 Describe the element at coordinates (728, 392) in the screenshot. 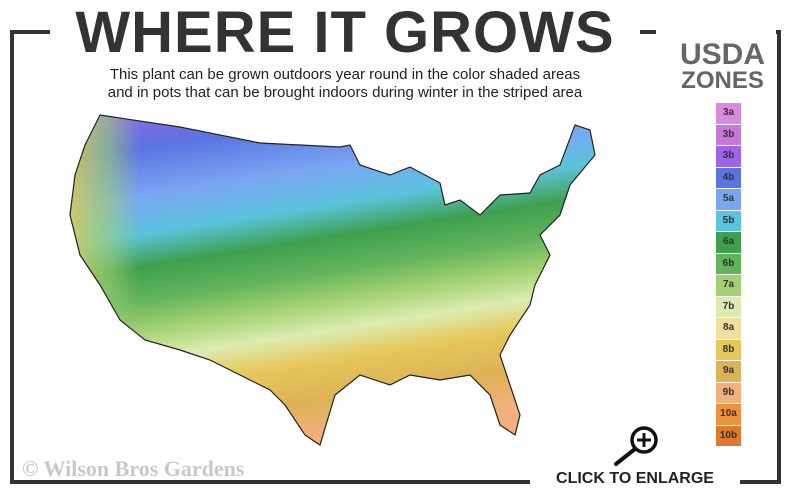

I see `zone-swatch-9b: 9b` at that location.